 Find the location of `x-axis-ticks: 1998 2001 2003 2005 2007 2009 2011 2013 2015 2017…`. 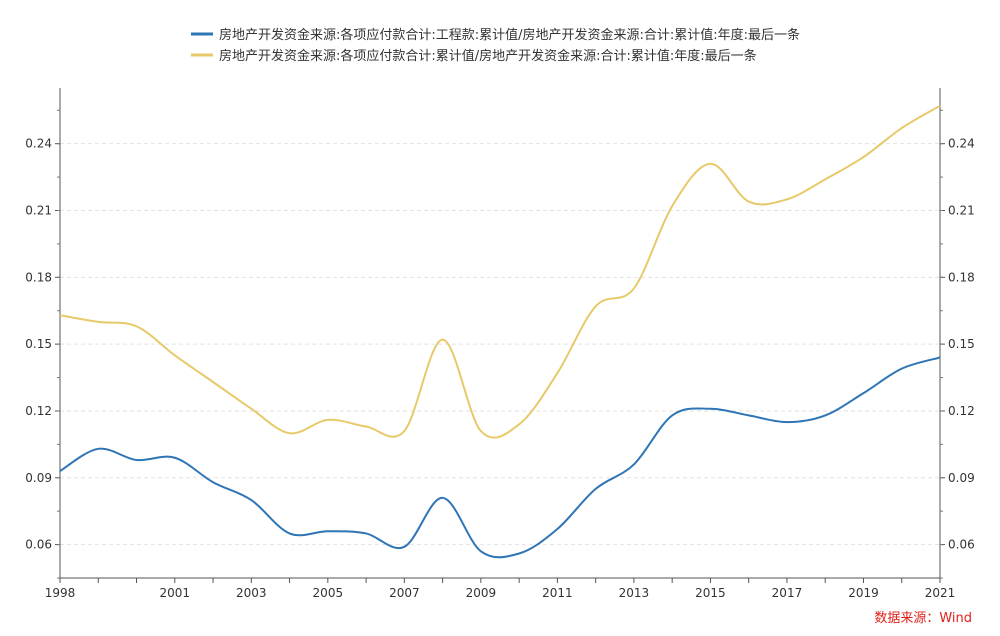

x-axis-ticks: 1998 2001 2003 2005 2007 2009 2011 2013 2015 2017… is located at coordinates (500, 589).